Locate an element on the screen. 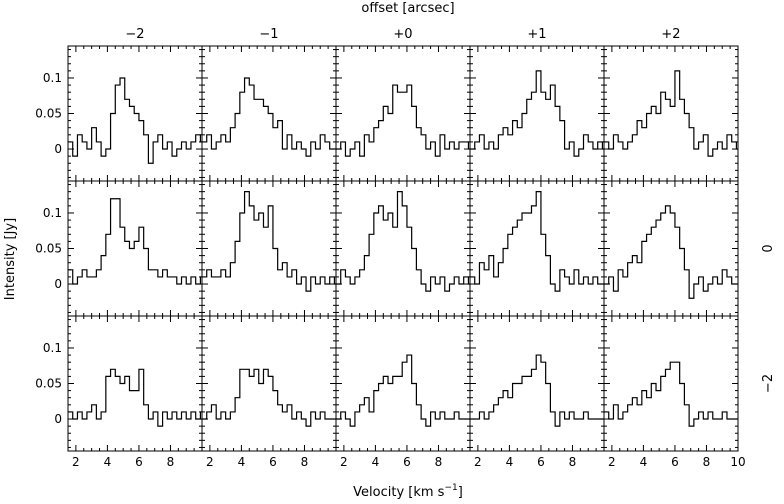  panel-r1-c4 is located at coordinates (671, 248).